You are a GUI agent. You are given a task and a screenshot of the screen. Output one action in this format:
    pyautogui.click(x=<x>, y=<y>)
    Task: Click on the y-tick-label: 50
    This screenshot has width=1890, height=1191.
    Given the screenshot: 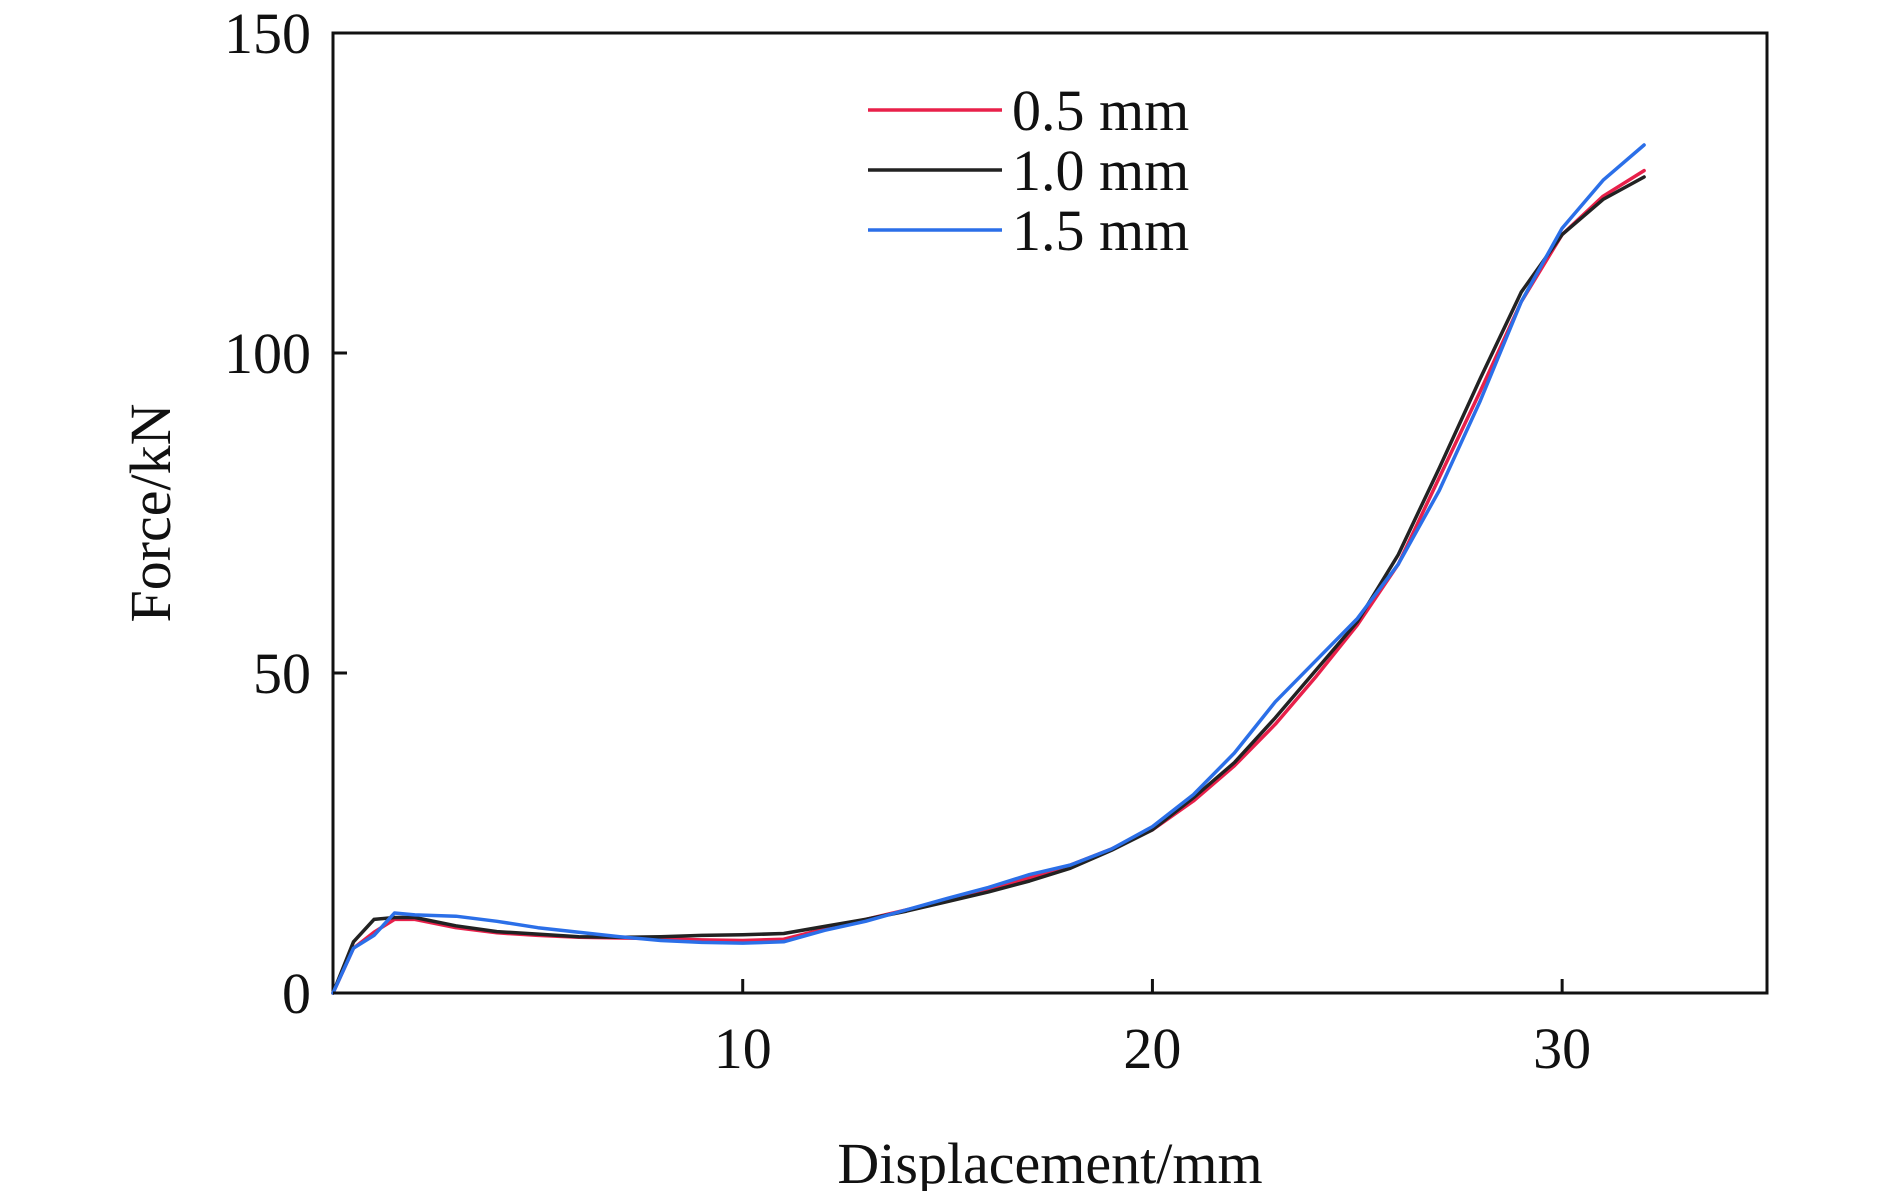 What is the action you would take?
    pyautogui.click(x=282, y=673)
    